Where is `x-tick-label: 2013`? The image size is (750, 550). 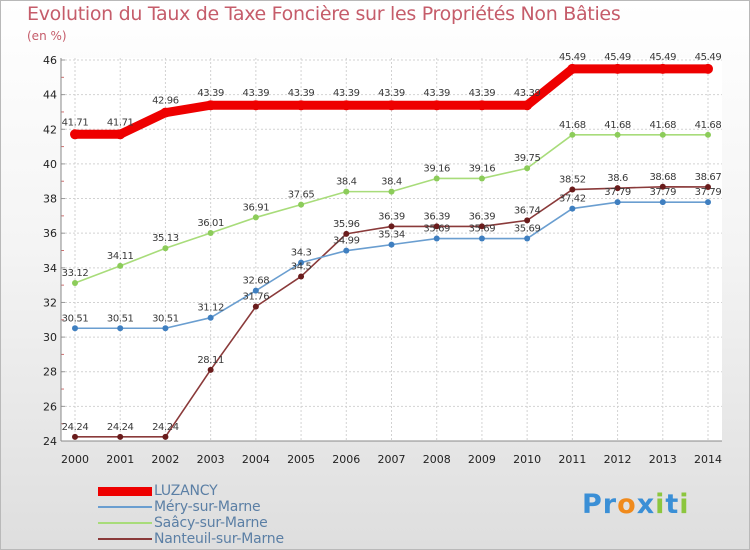
x-tick-label: 2013 is located at coordinates (663, 459).